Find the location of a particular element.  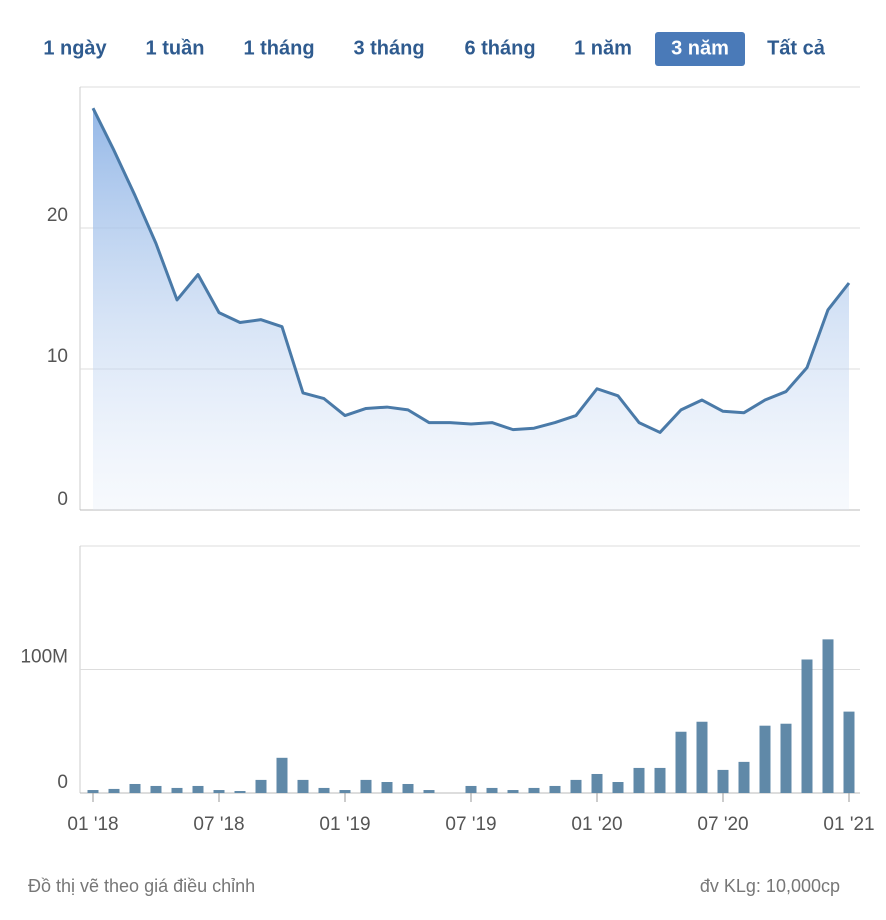

range-button: 1 ngày is located at coordinates (75, 48).